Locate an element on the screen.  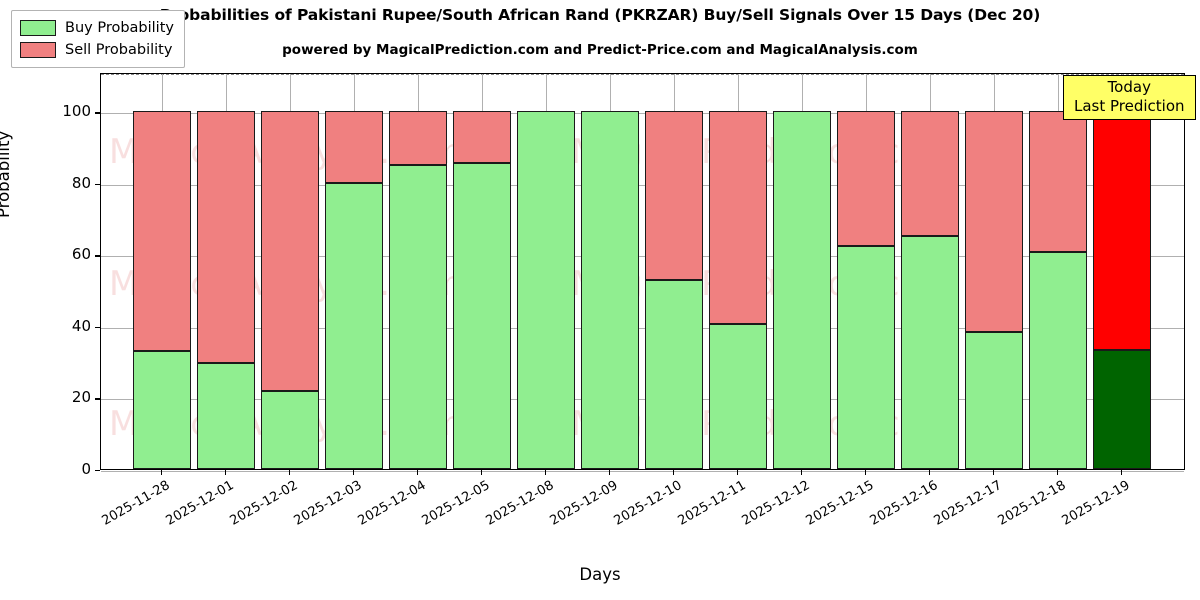
legend-swatch-buy is located at coordinates (38, 28).